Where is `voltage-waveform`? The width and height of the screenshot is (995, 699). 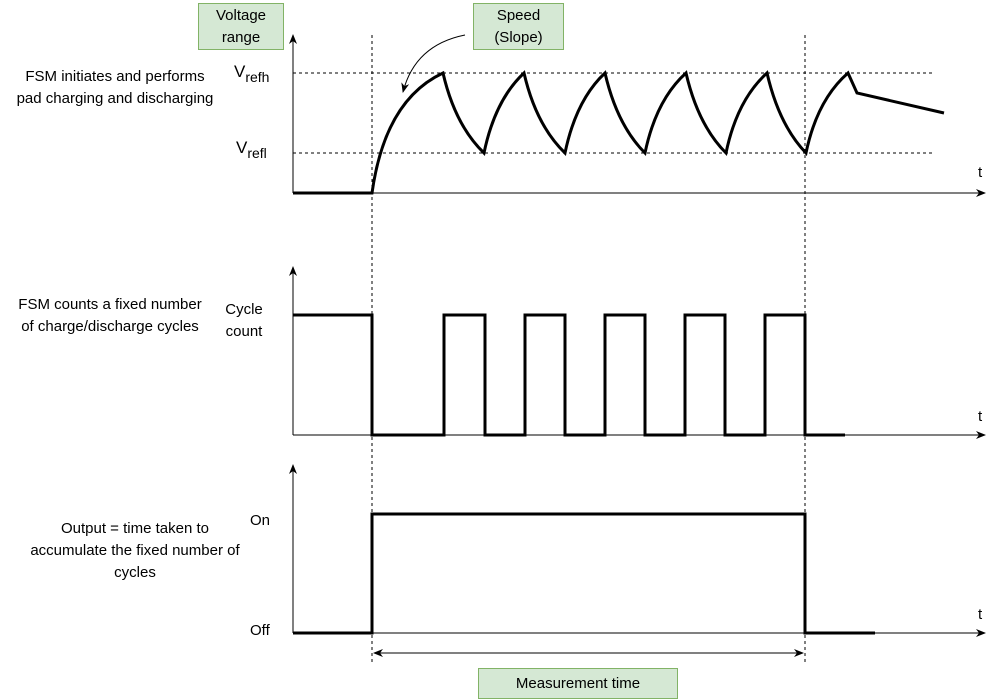 voltage-waveform is located at coordinates (619, 132).